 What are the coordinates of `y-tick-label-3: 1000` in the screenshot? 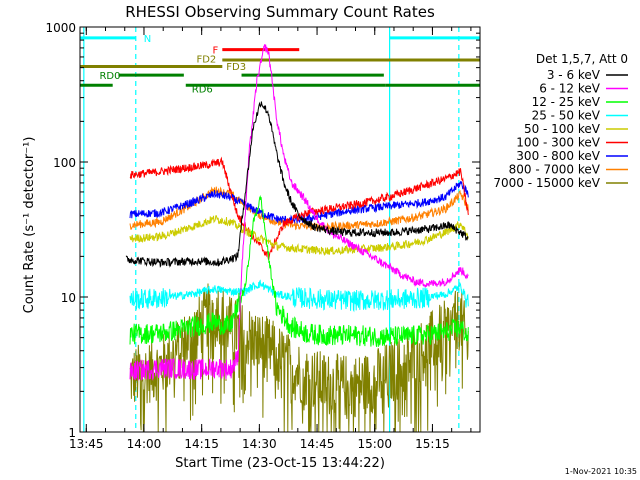 It's located at (60, 28).